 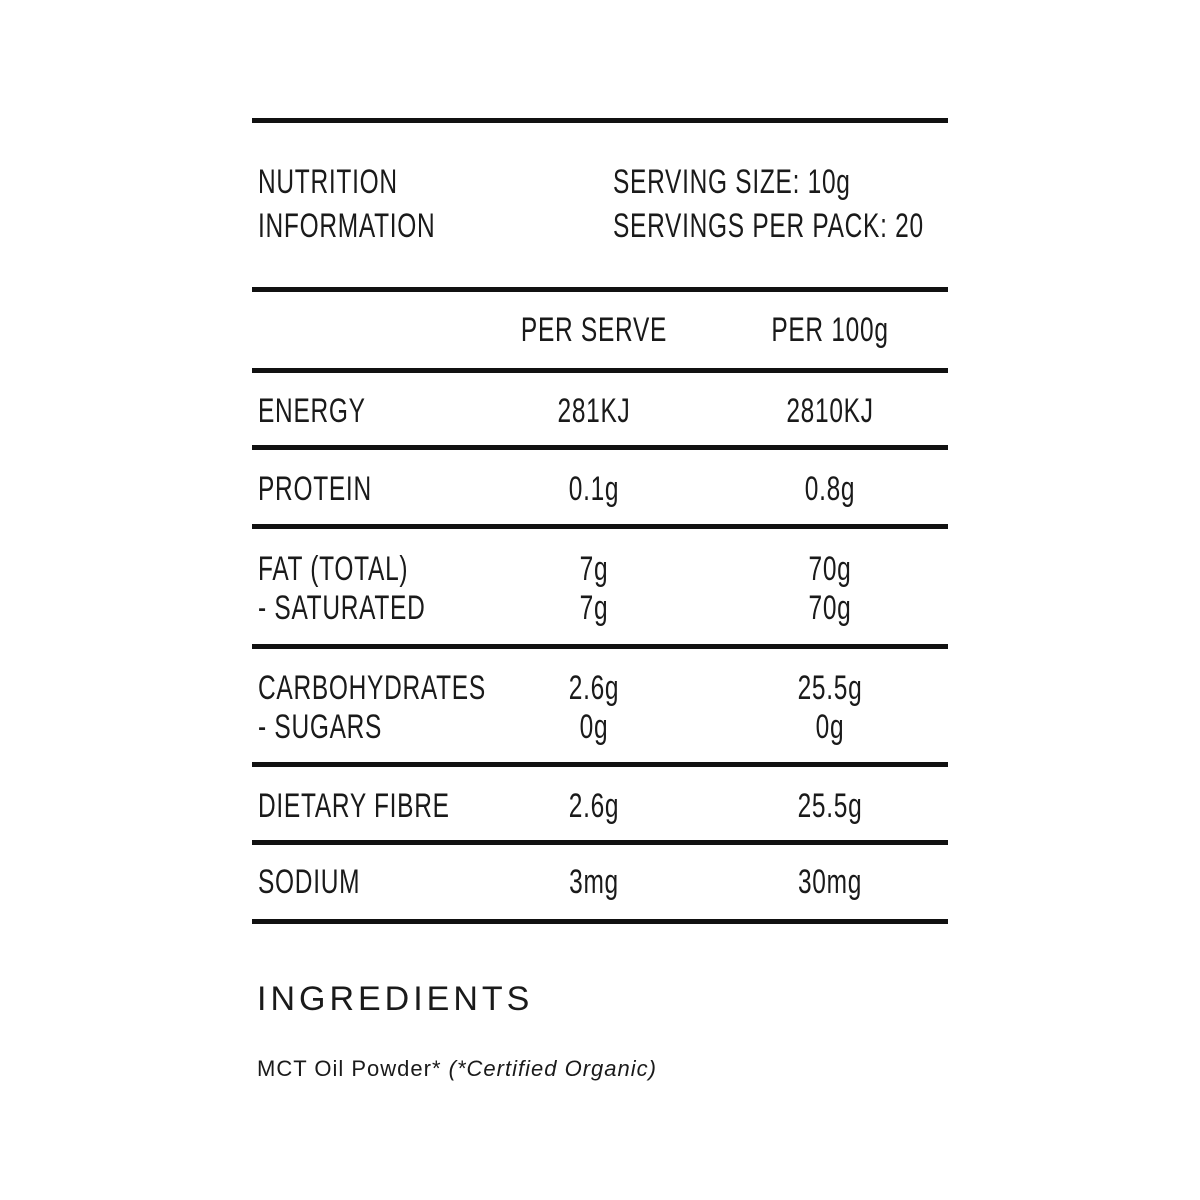 What do you see at coordinates (594, 727) in the screenshot?
I see `per-serve-value: 0g` at bounding box center [594, 727].